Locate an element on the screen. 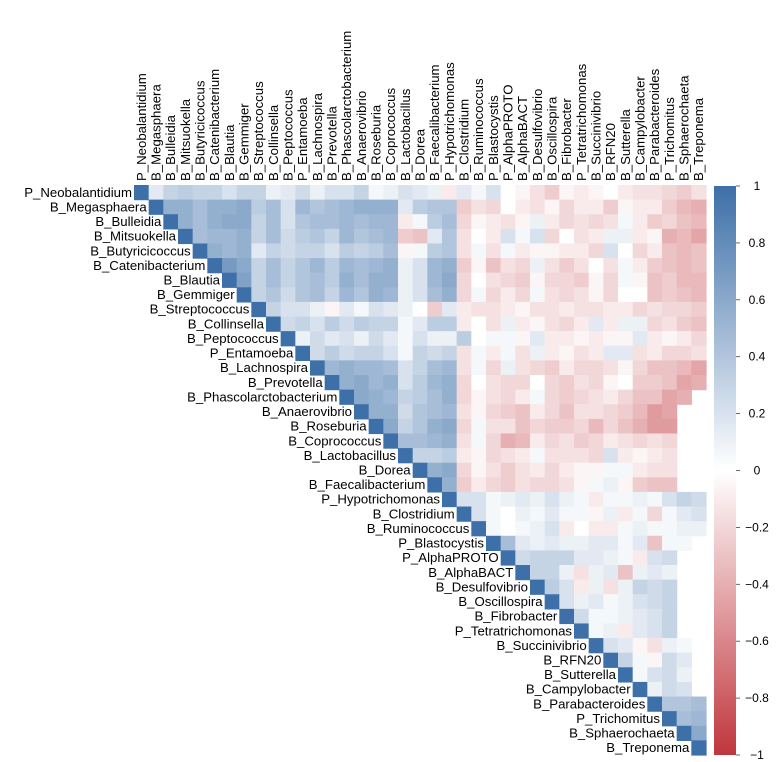 This screenshot has width=778, height=762. colorbar-tick-label: 0.6 is located at coordinates (757, 300).